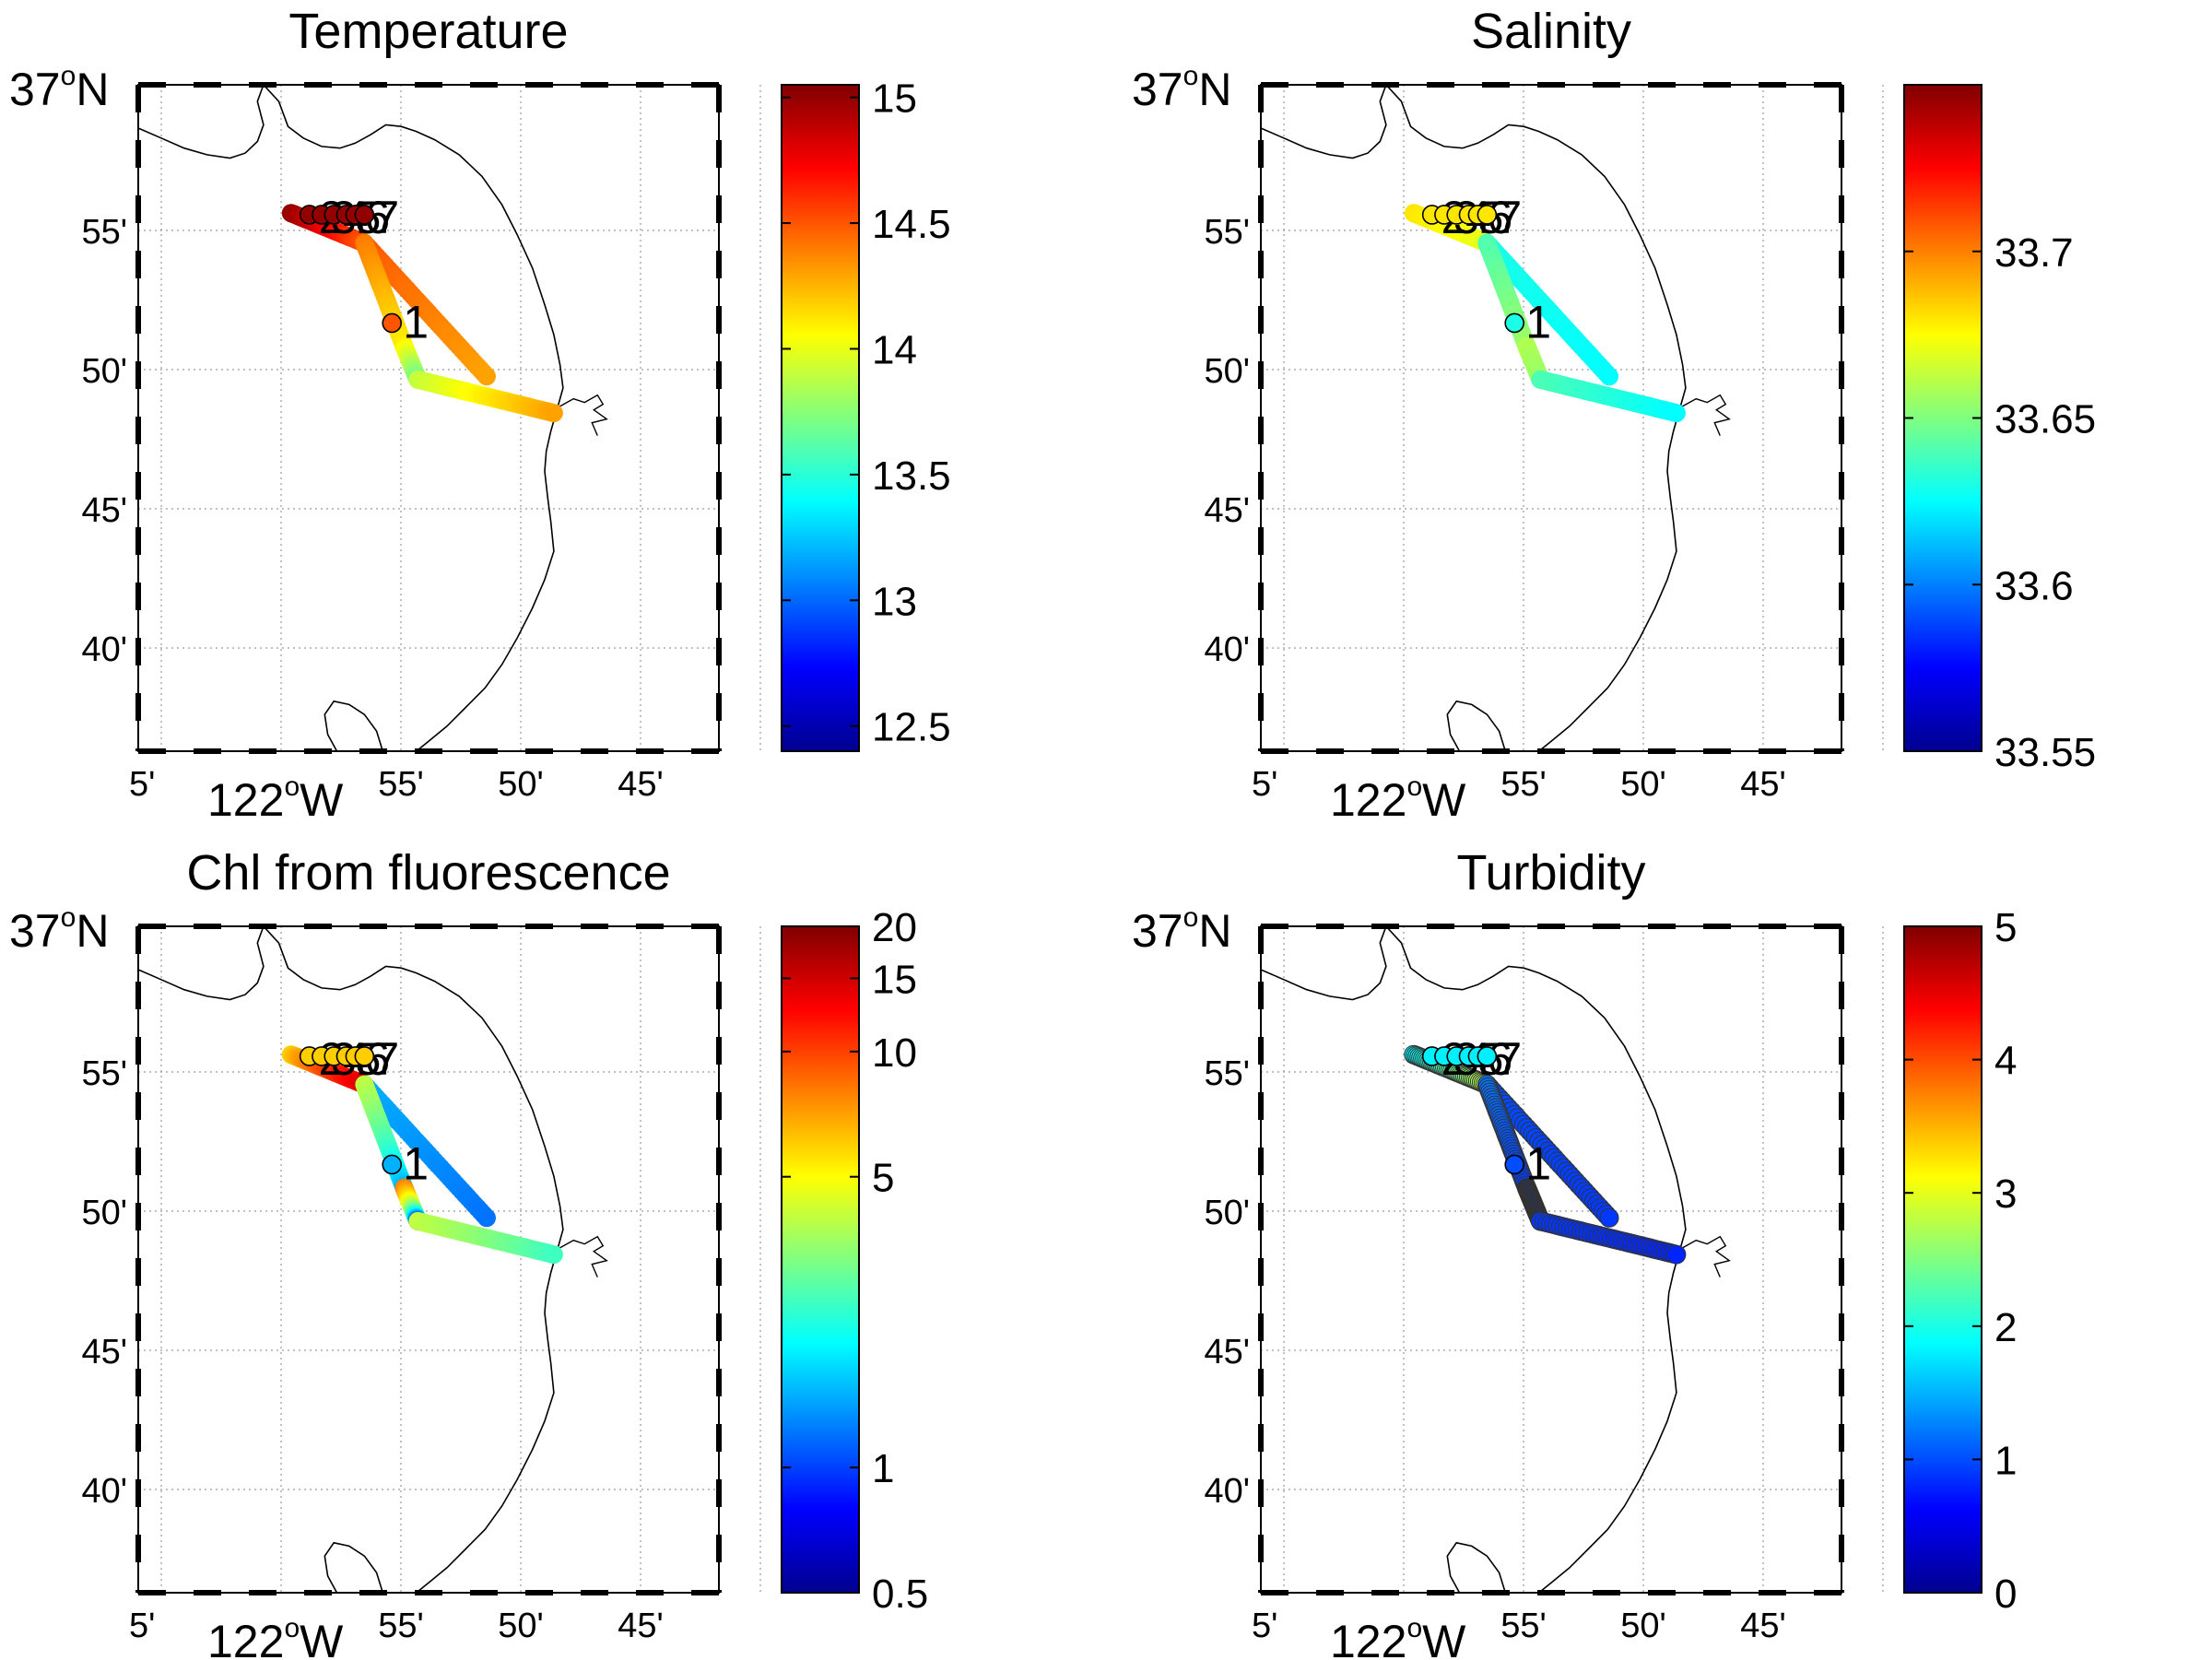 The height and width of the screenshot is (1660, 2212). What do you see at coordinates (894, 349) in the screenshot?
I see `colorbar-tick-label: 14` at bounding box center [894, 349].